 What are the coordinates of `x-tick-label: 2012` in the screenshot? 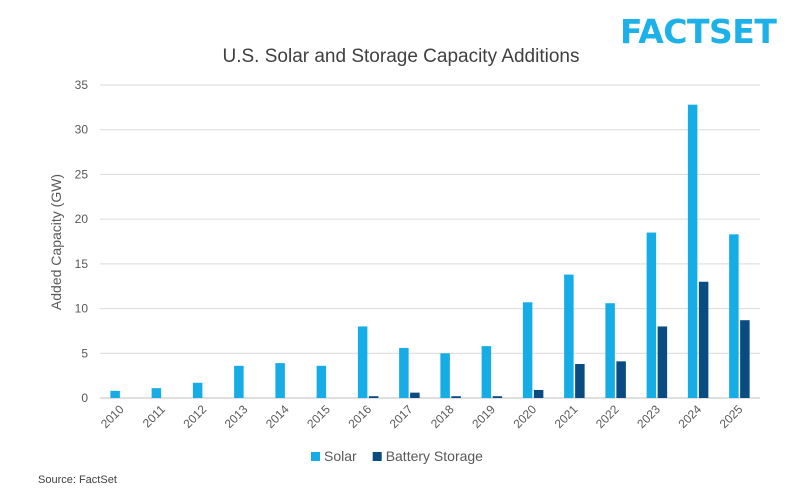 It's located at (194, 416).